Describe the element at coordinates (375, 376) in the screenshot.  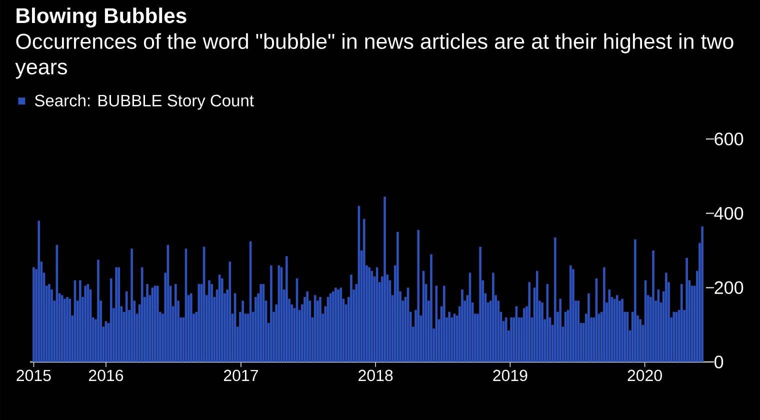
I see `x-tick-label: 2018` at that location.